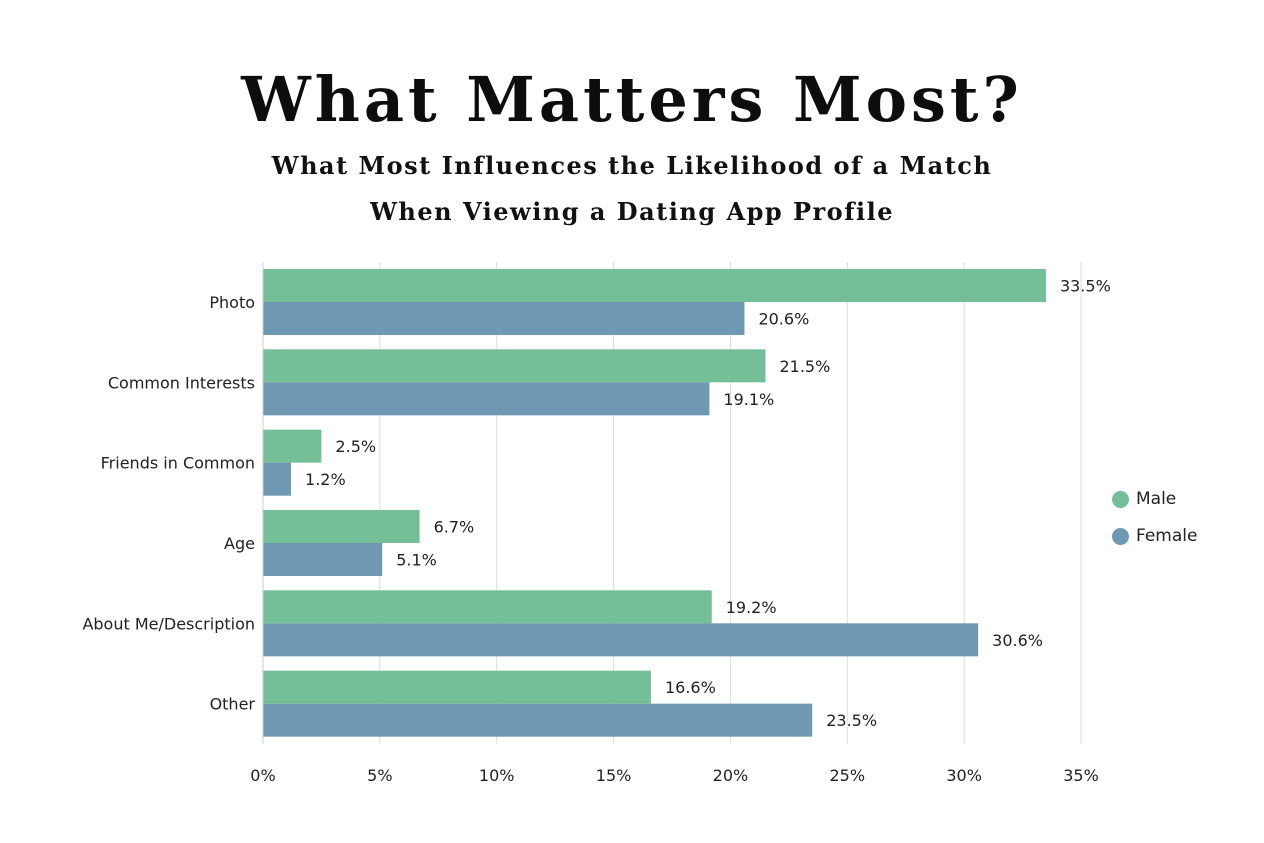 This screenshot has width=1264, height=843. I want to click on category-label: Age, so click(239, 543).